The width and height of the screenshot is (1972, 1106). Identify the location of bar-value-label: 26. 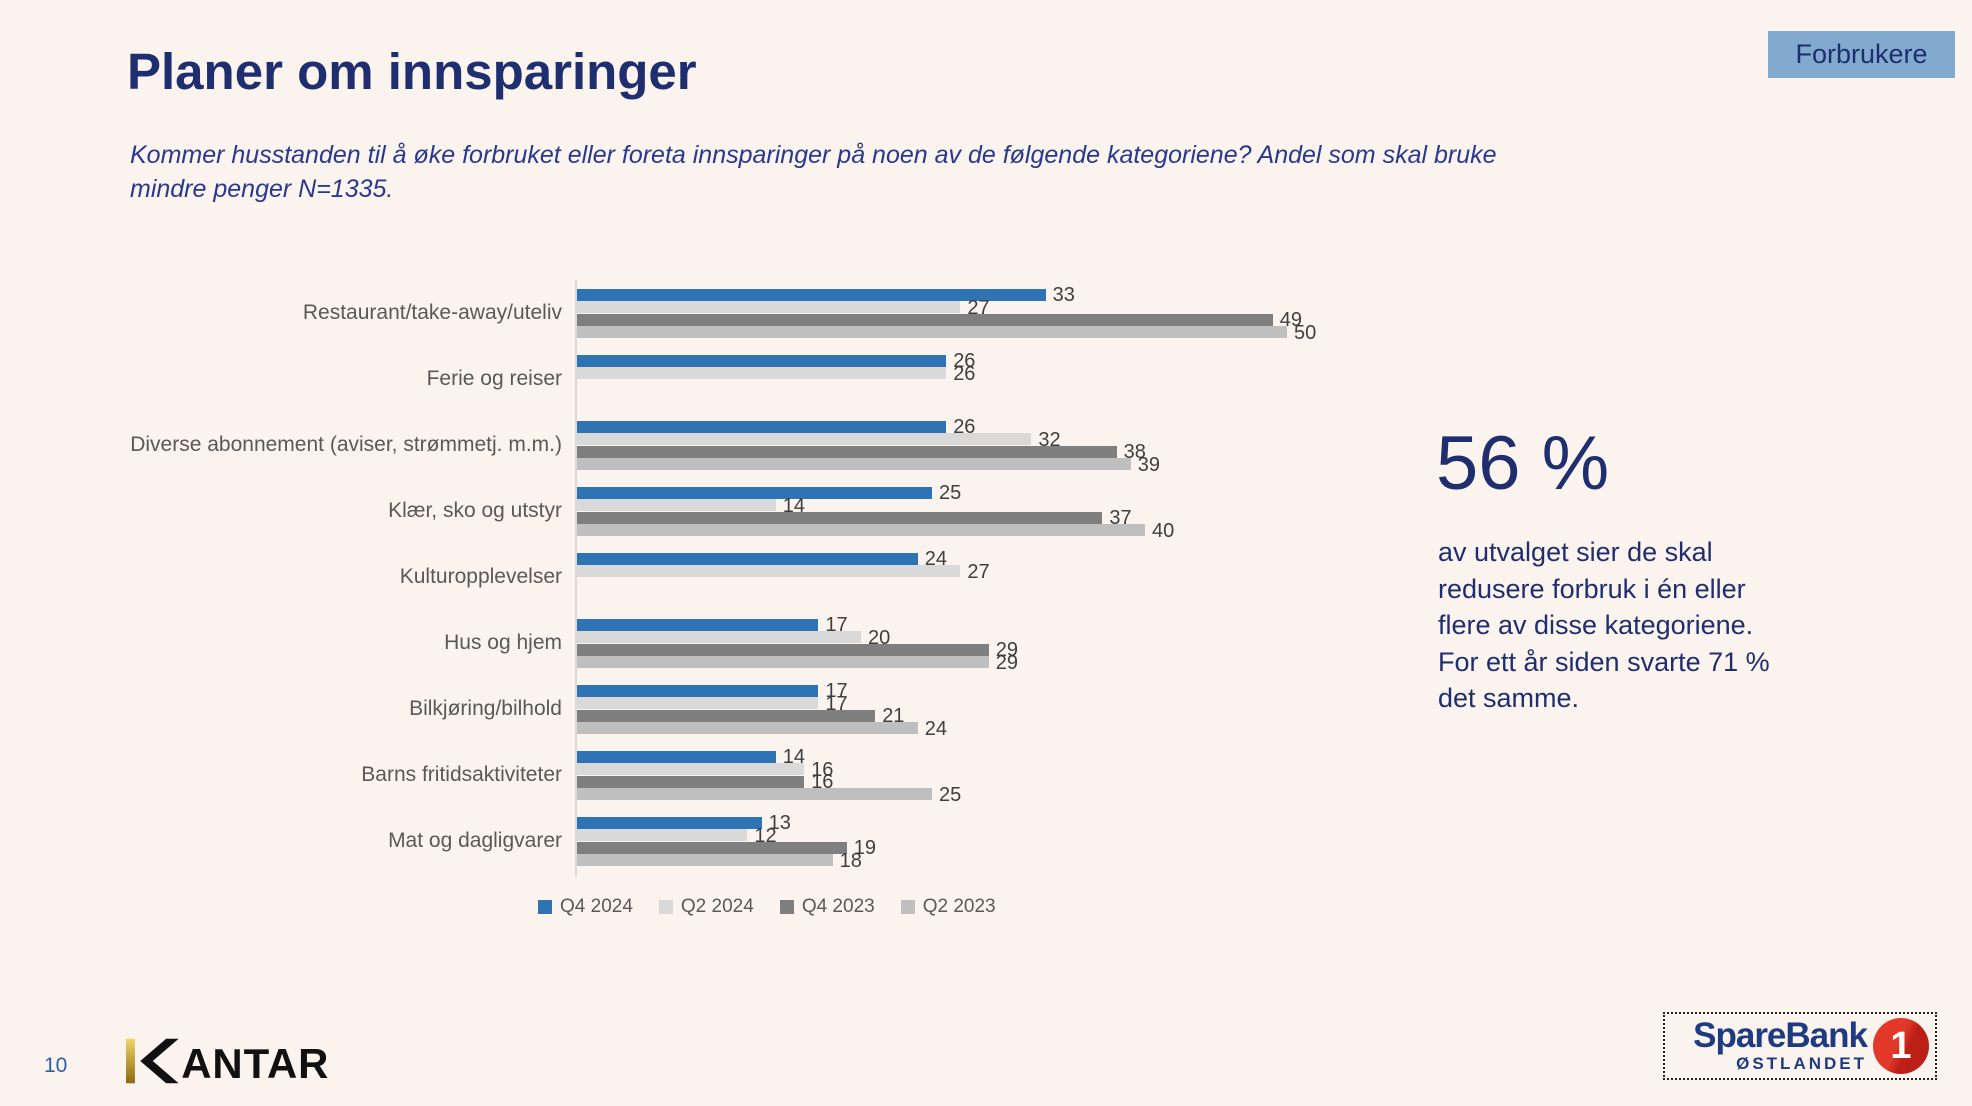
(964, 373).